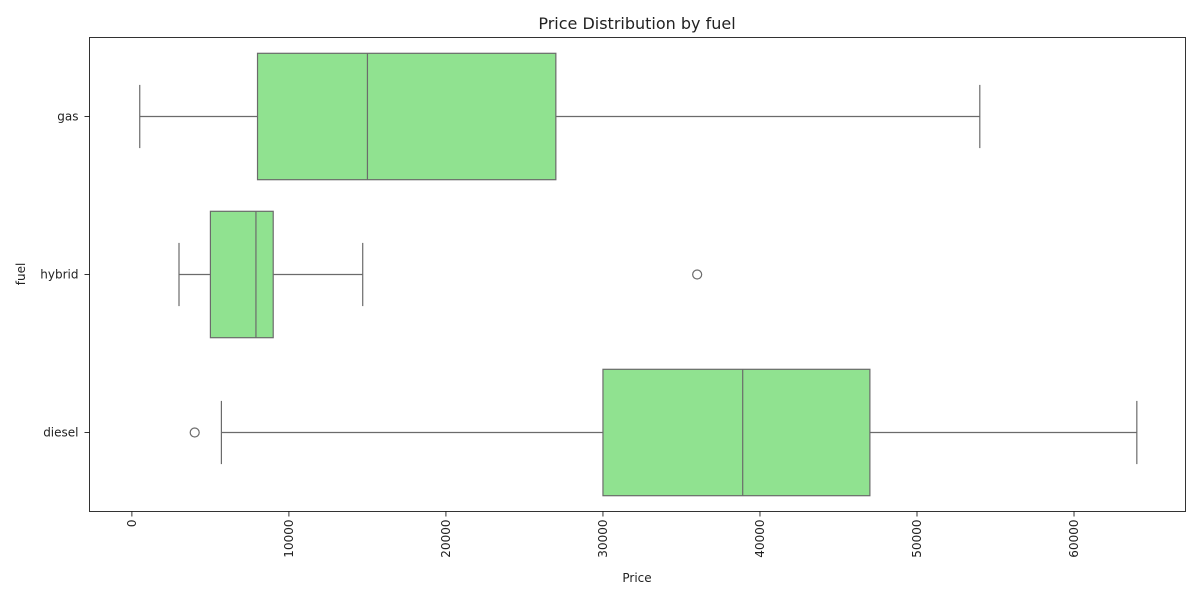 The height and width of the screenshot is (600, 1200). What do you see at coordinates (917, 539) in the screenshot?
I see `x-tick-label-5: 50000` at bounding box center [917, 539].